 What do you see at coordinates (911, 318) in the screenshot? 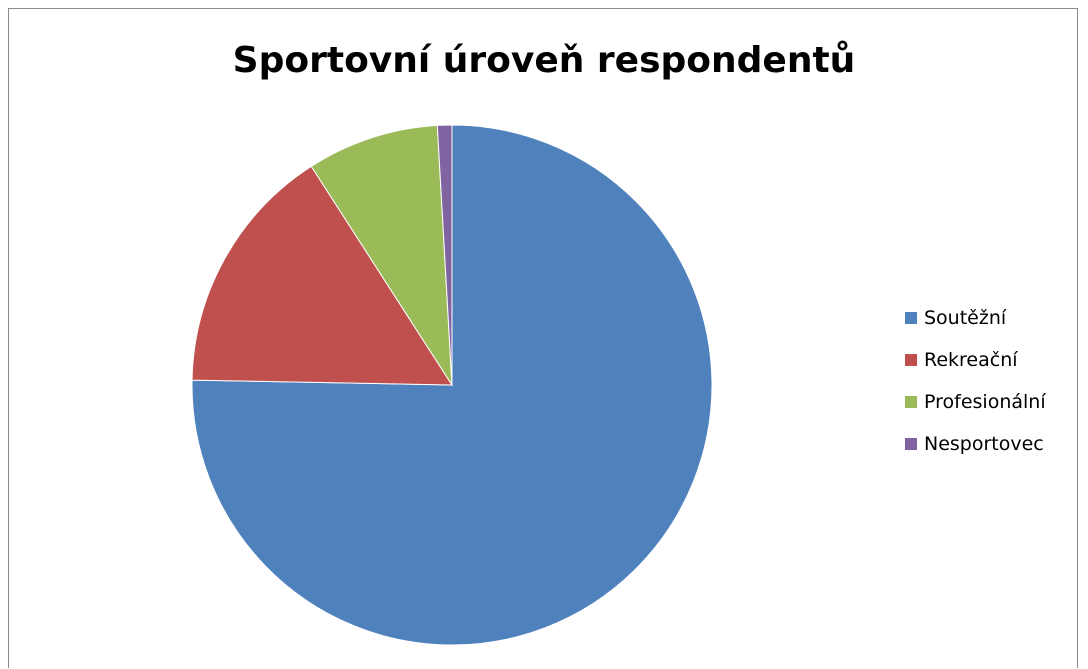
I see `legend-swatch-soutezni` at bounding box center [911, 318].